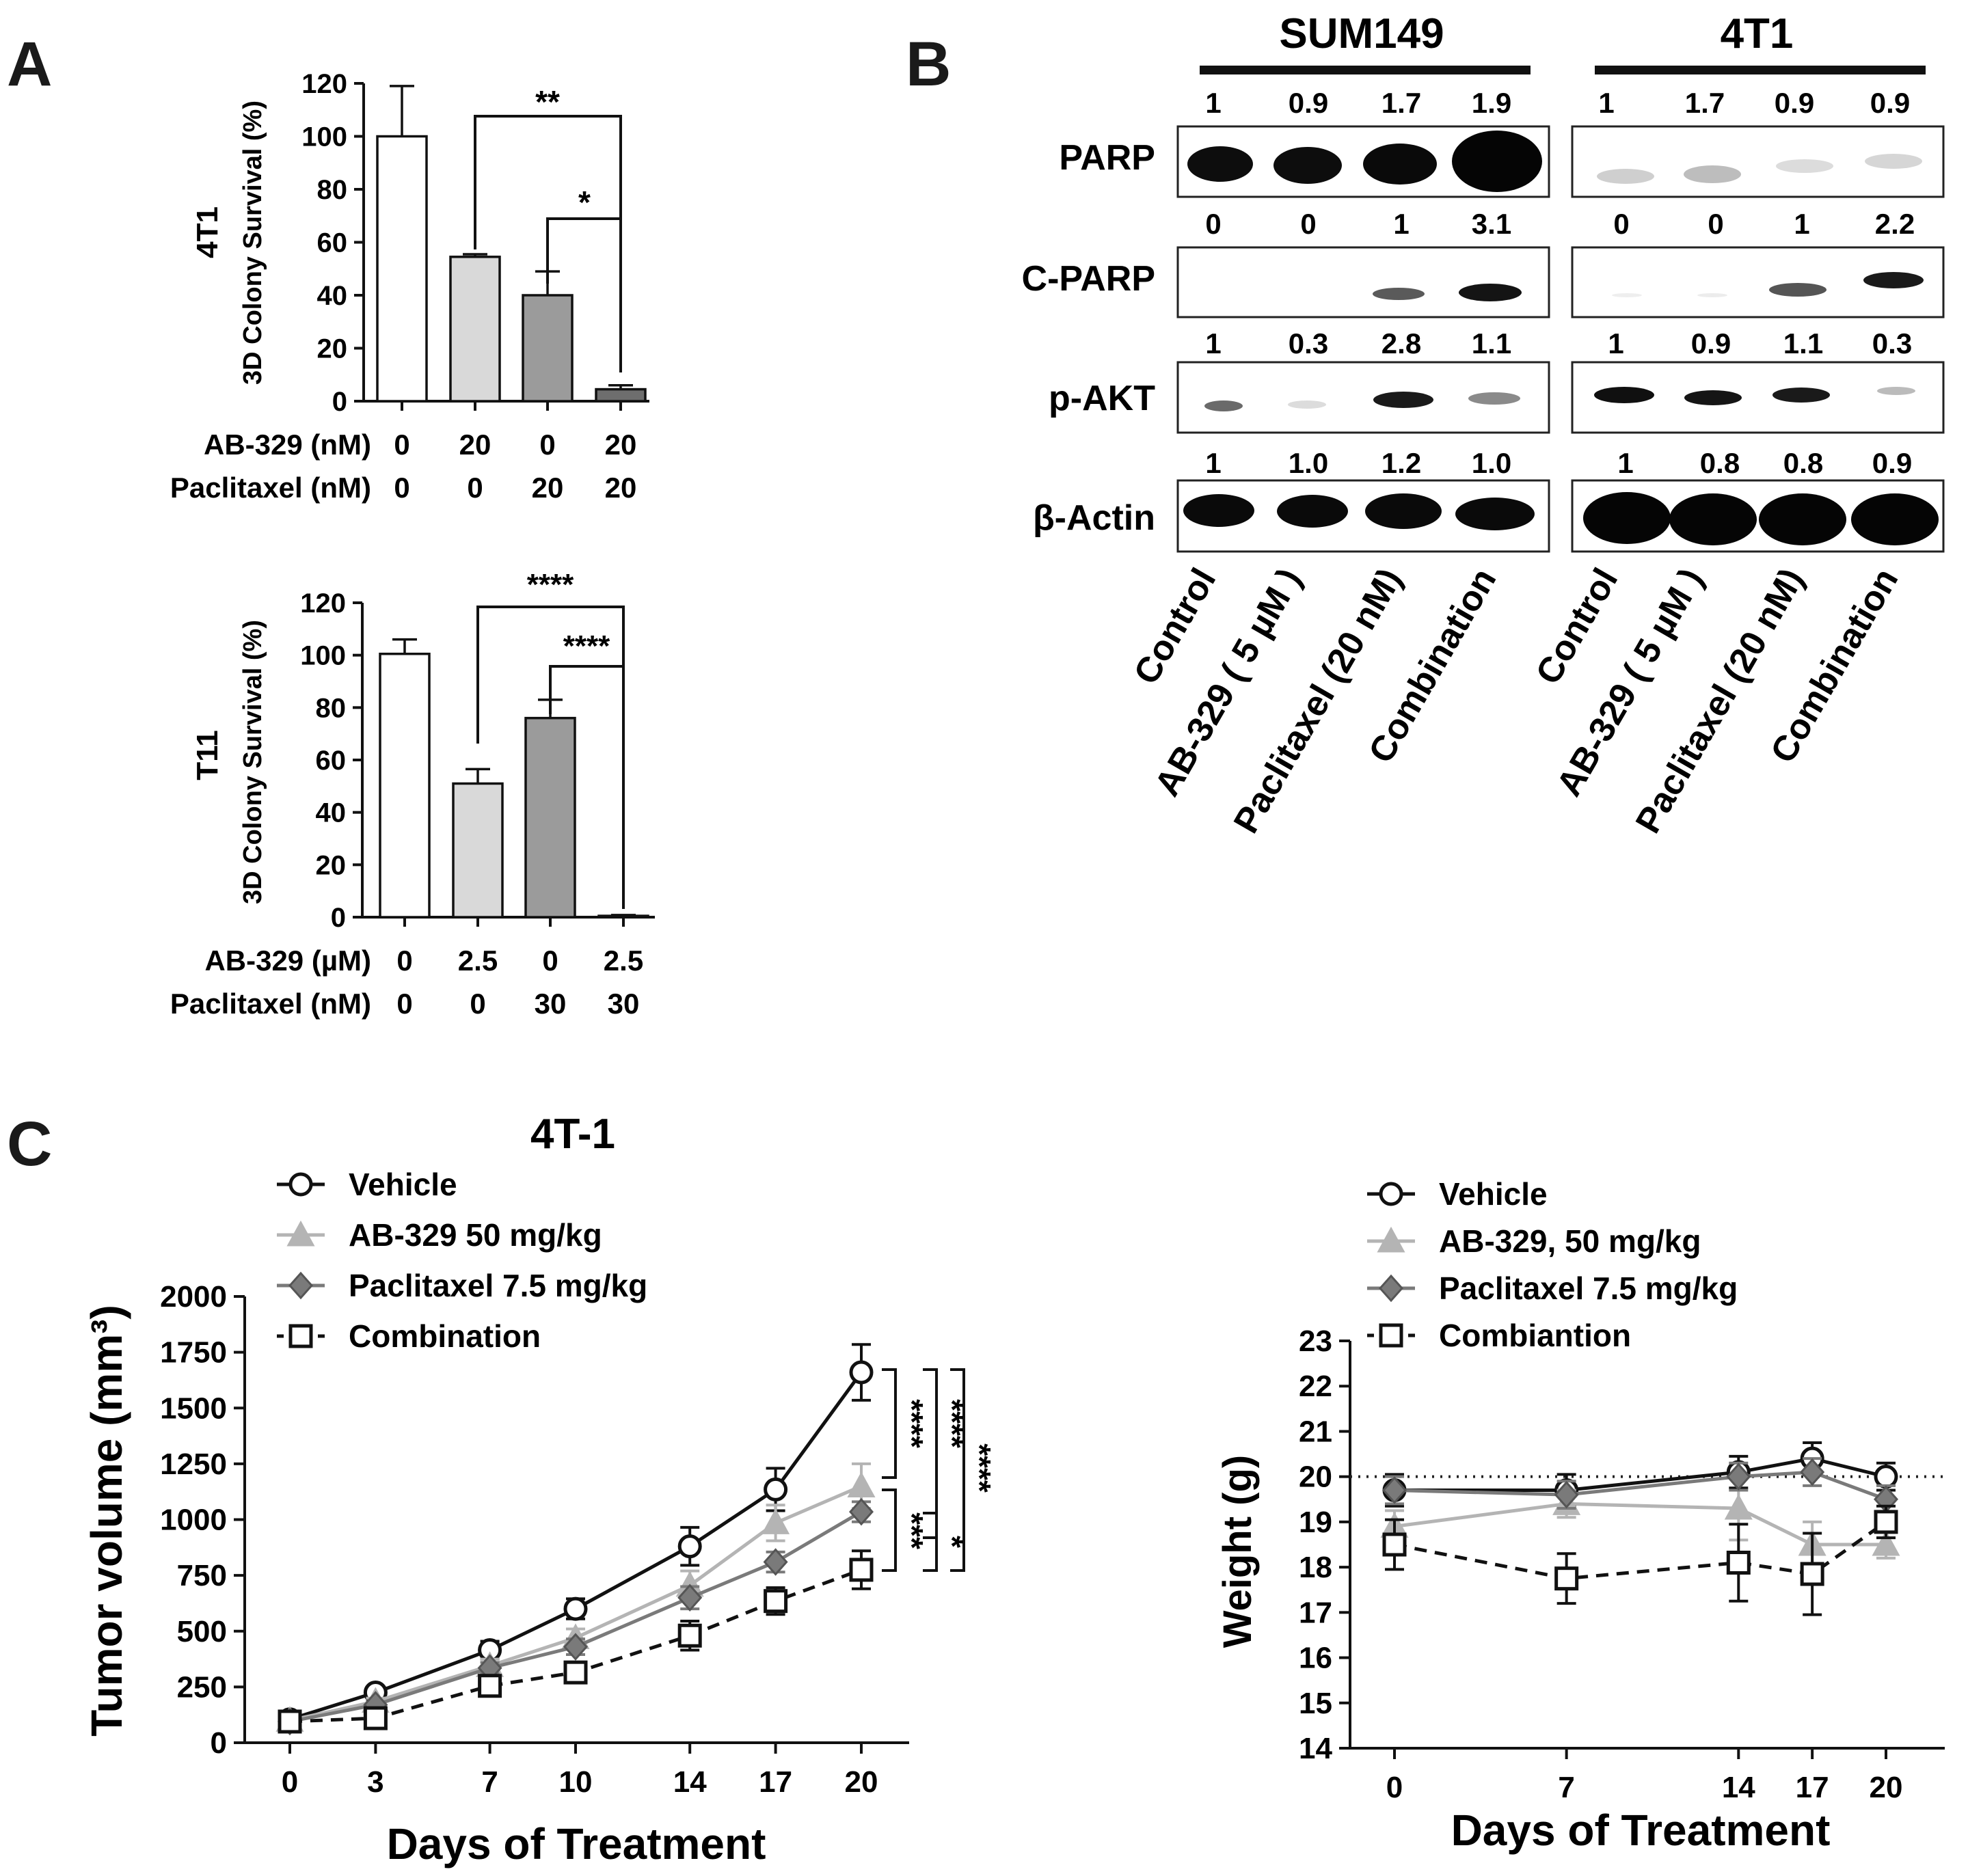  Describe the element at coordinates (1361, 33) in the screenshot. I see `group-label-sum149: SUM149` at that location.